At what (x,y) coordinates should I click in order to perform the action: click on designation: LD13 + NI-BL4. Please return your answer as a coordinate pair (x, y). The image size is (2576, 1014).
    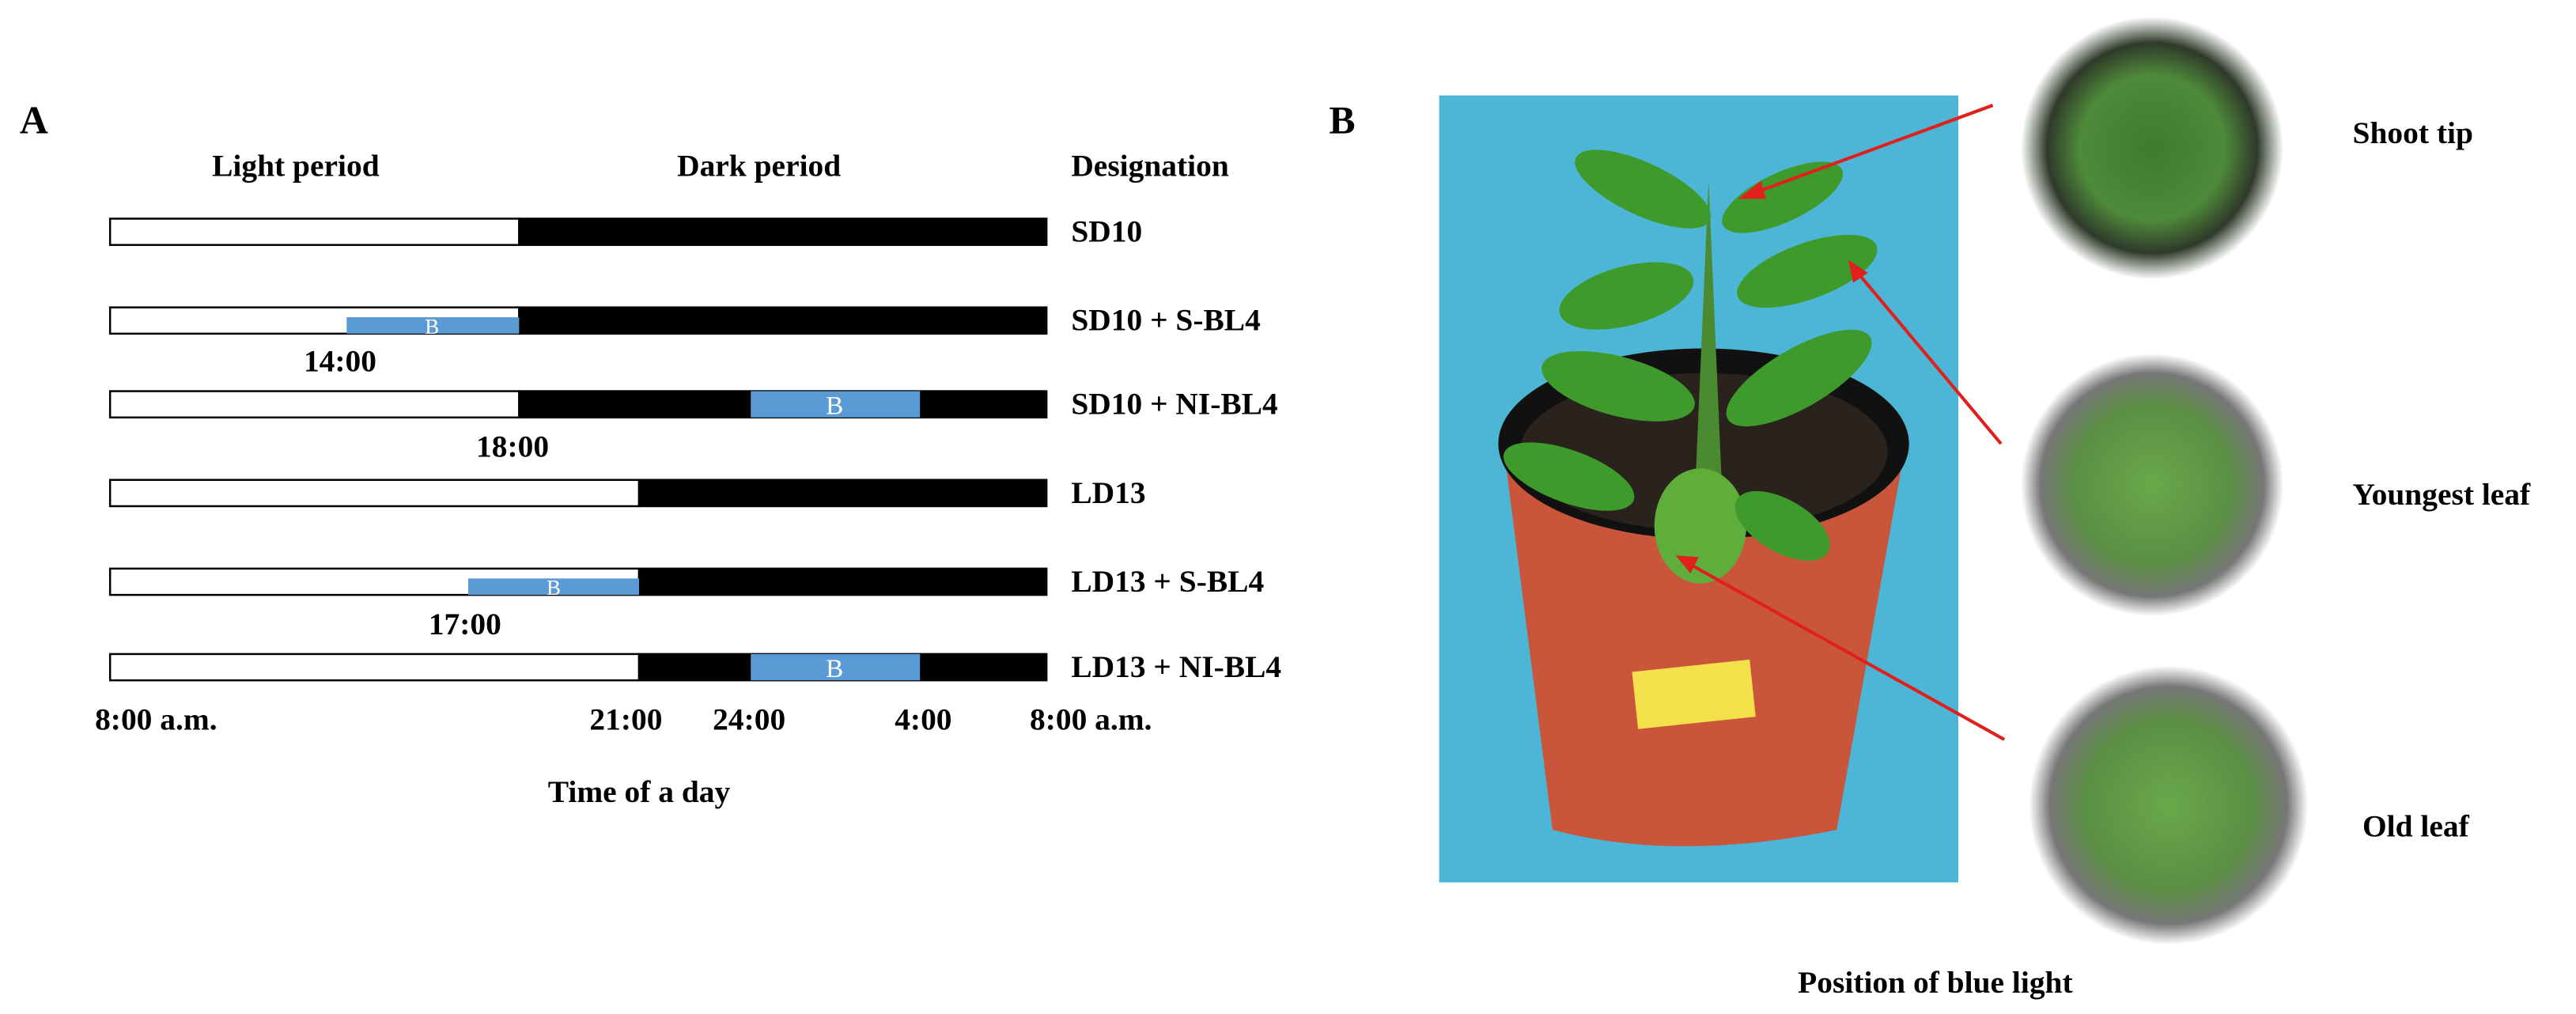
    Looking at the image, I should click on (1176, 666).